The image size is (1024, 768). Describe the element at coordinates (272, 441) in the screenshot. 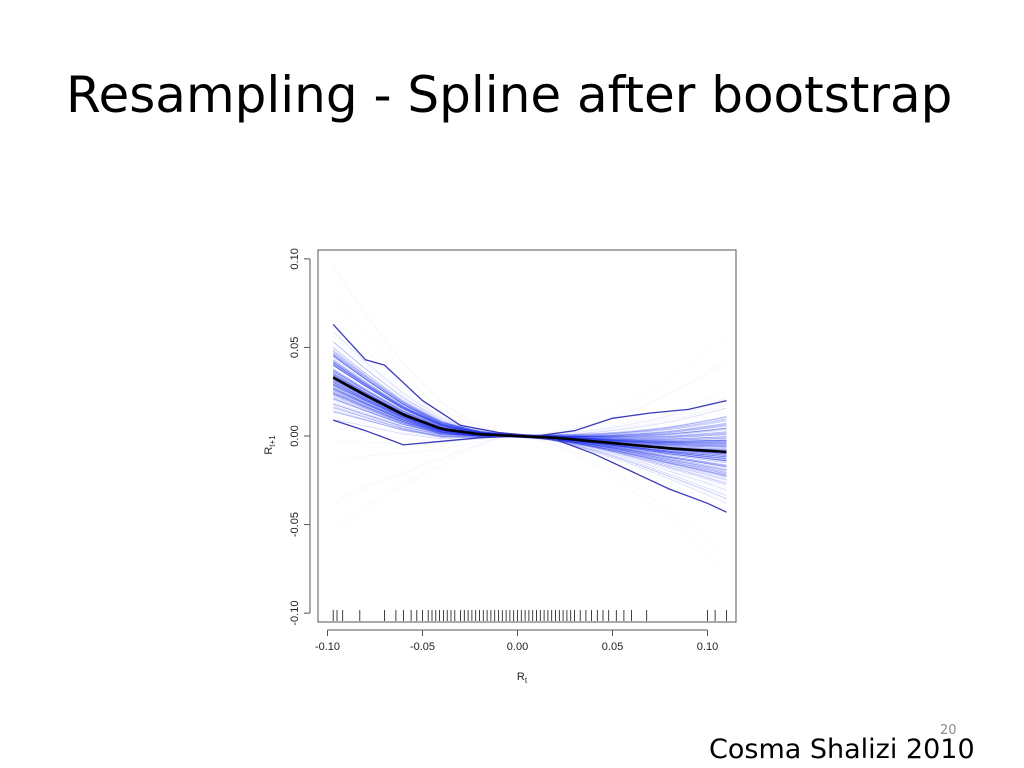

I see `y-axis-label-sub: t+1` at that location.